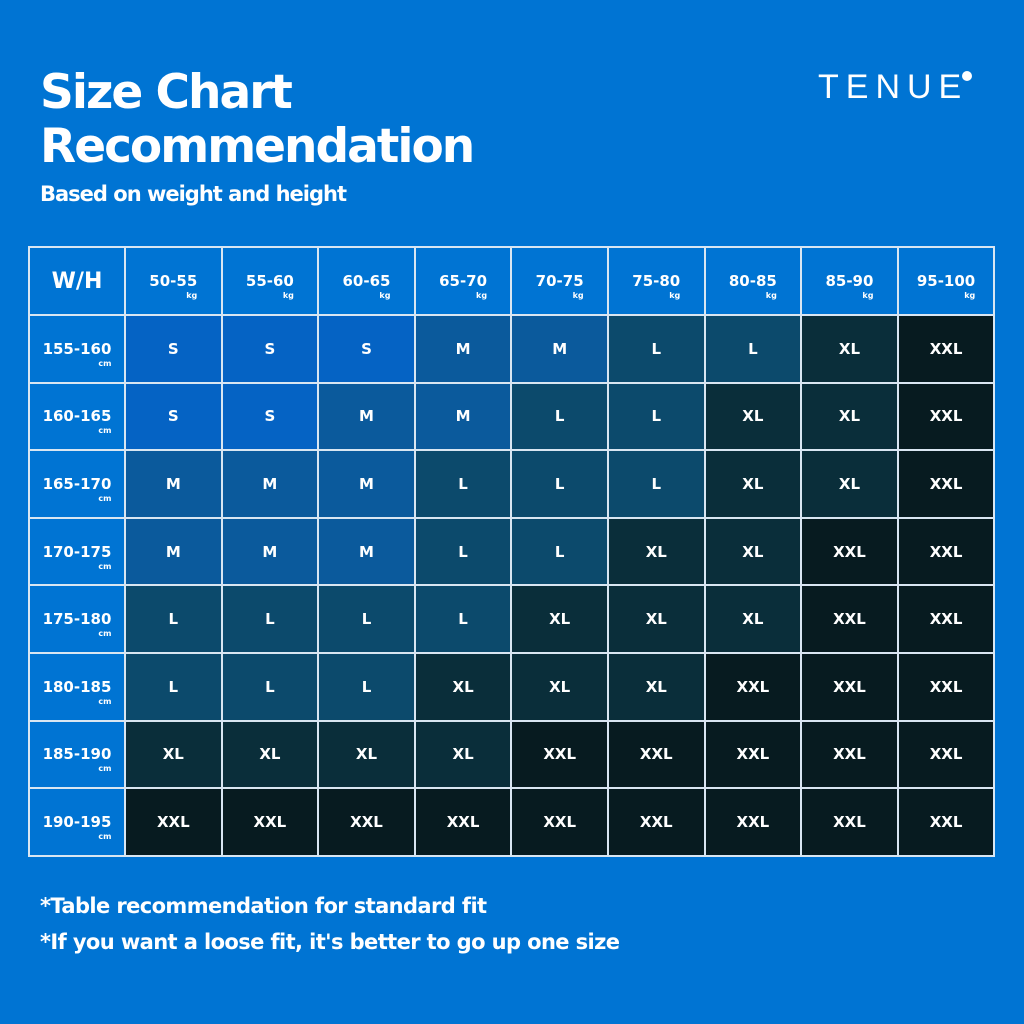 The image size is (1024, 1024). I want to click on height-range: 160-165, so click(77, 416).